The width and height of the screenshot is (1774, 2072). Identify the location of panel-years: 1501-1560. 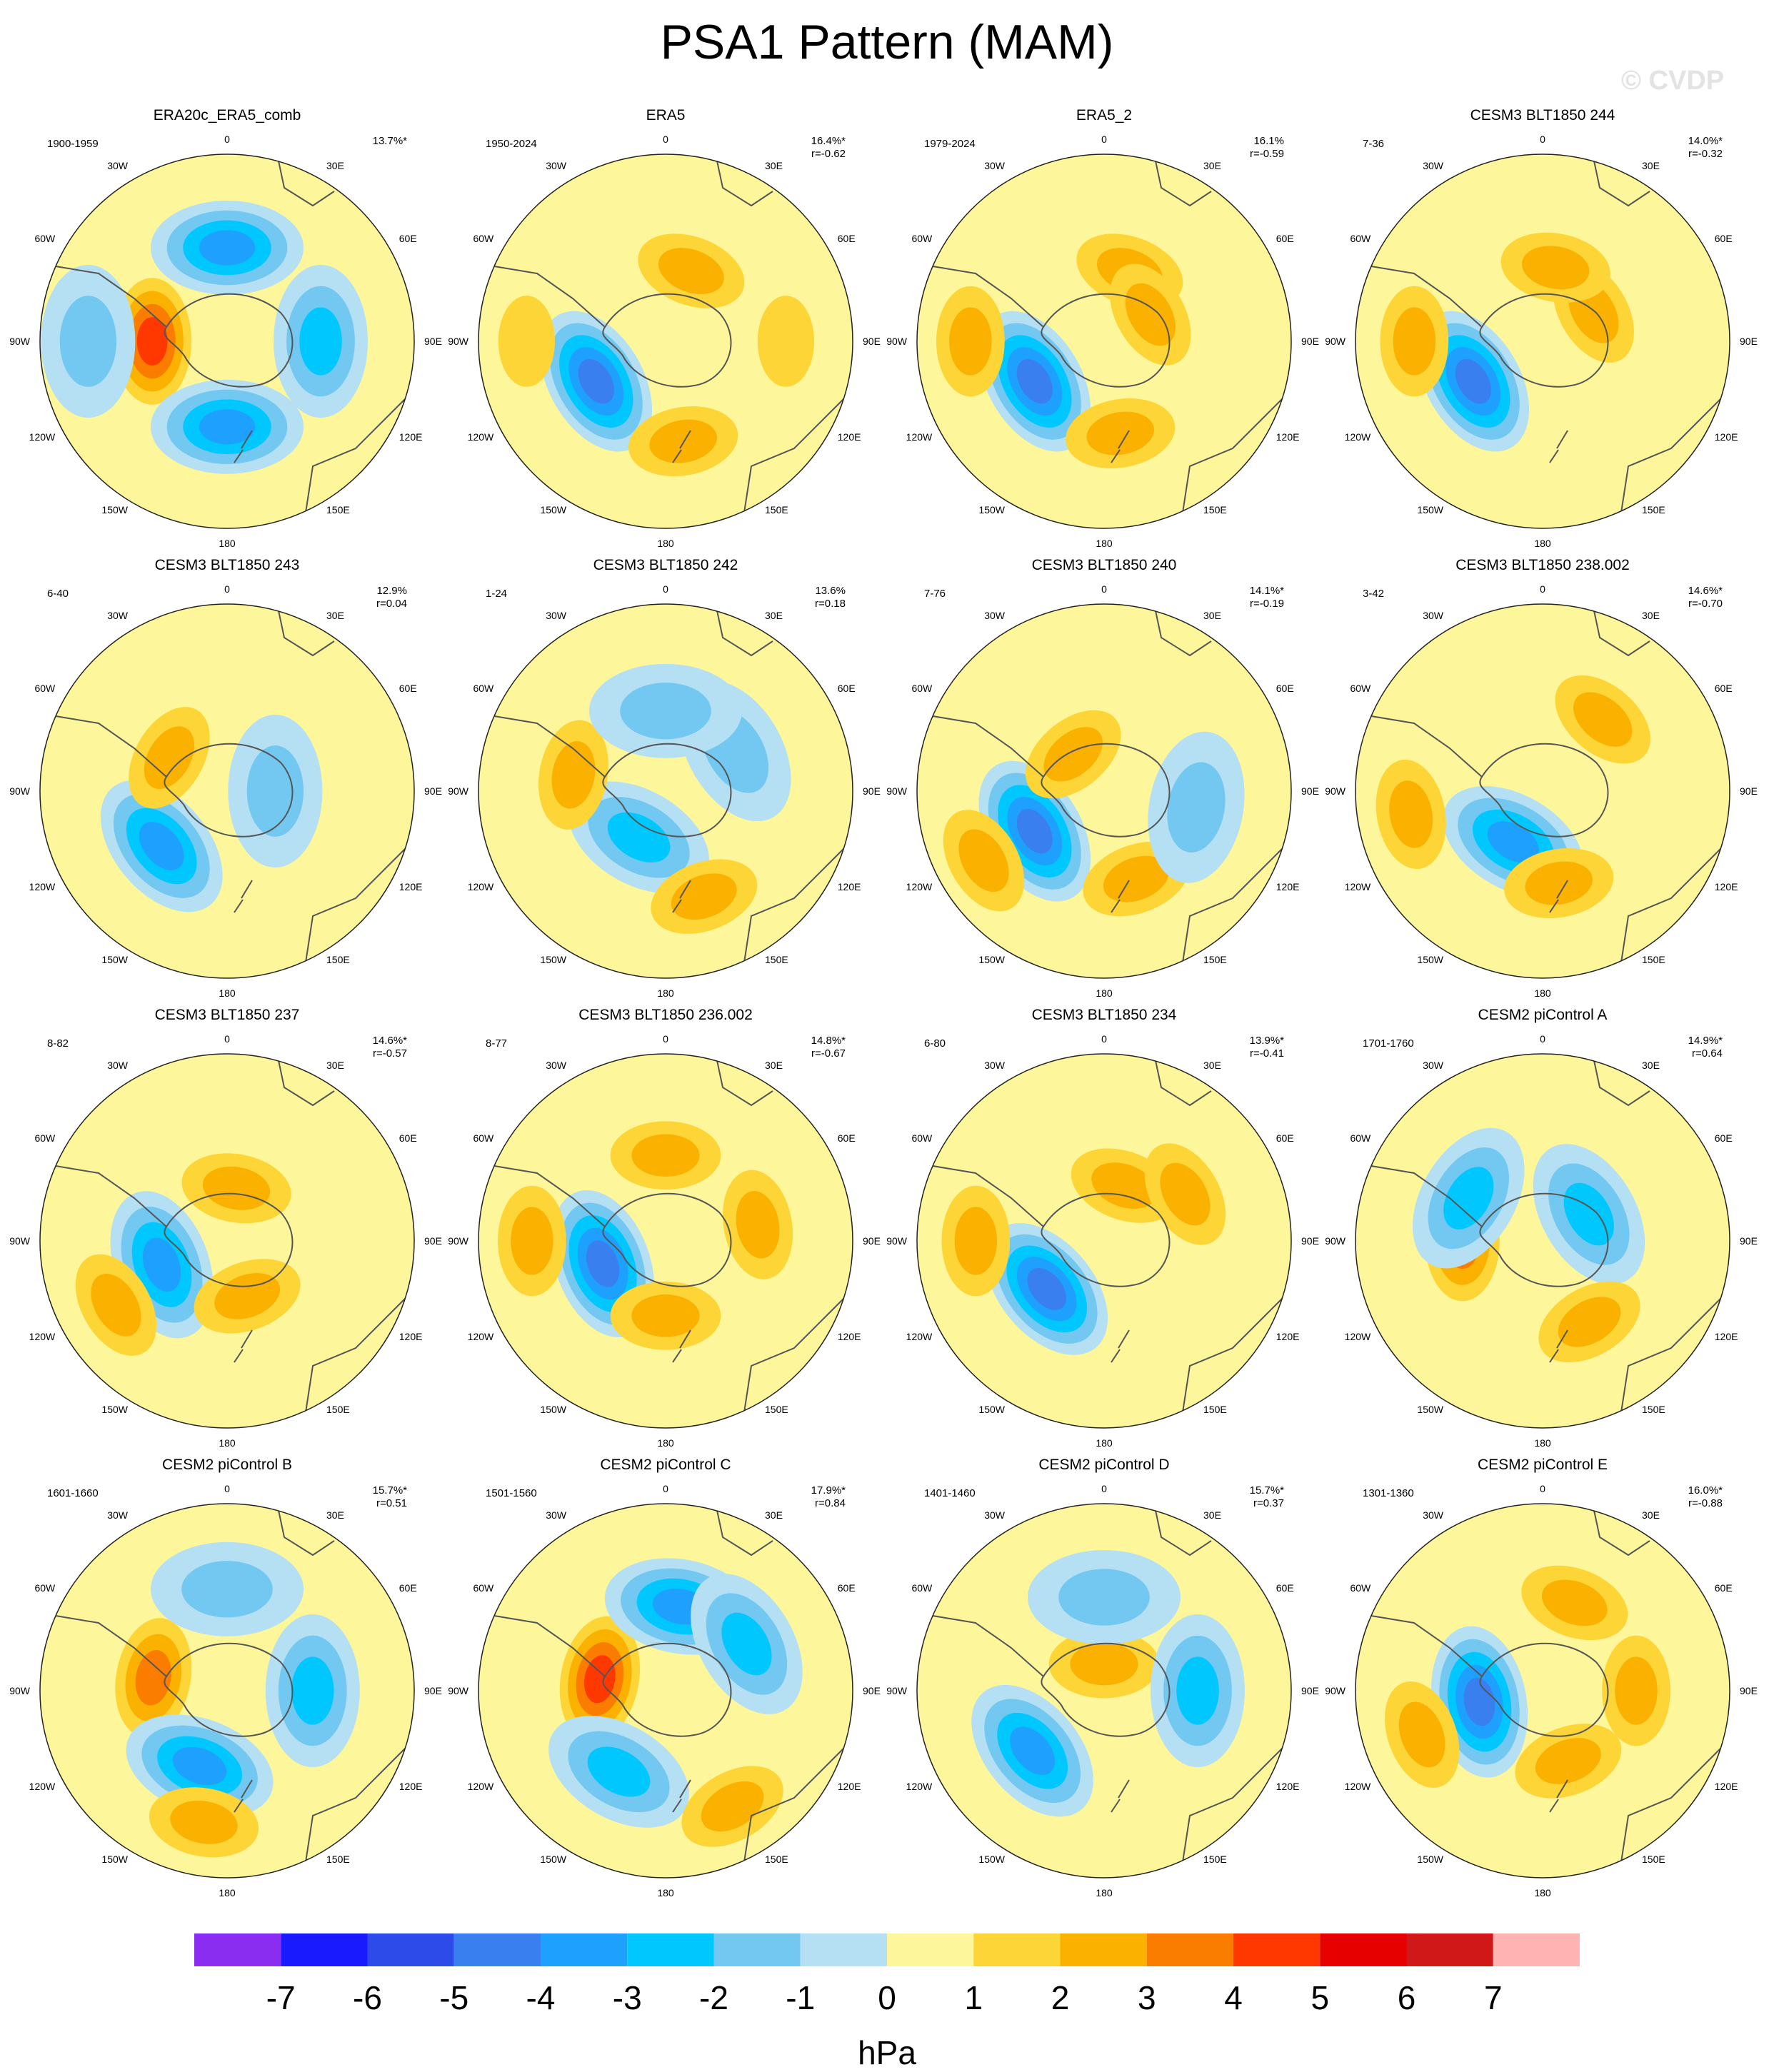
(511, 1493).